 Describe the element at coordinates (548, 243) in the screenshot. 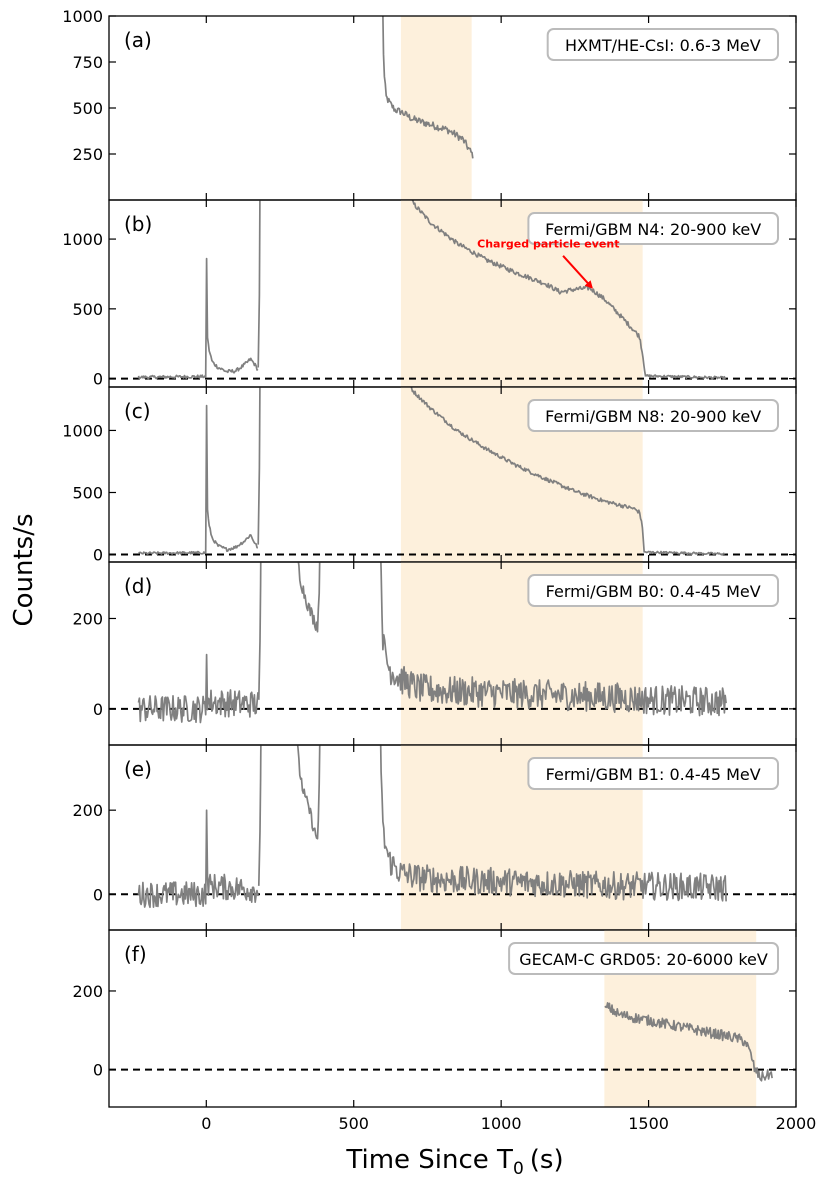

I see `annotation-label: Charged particle event` at that location.